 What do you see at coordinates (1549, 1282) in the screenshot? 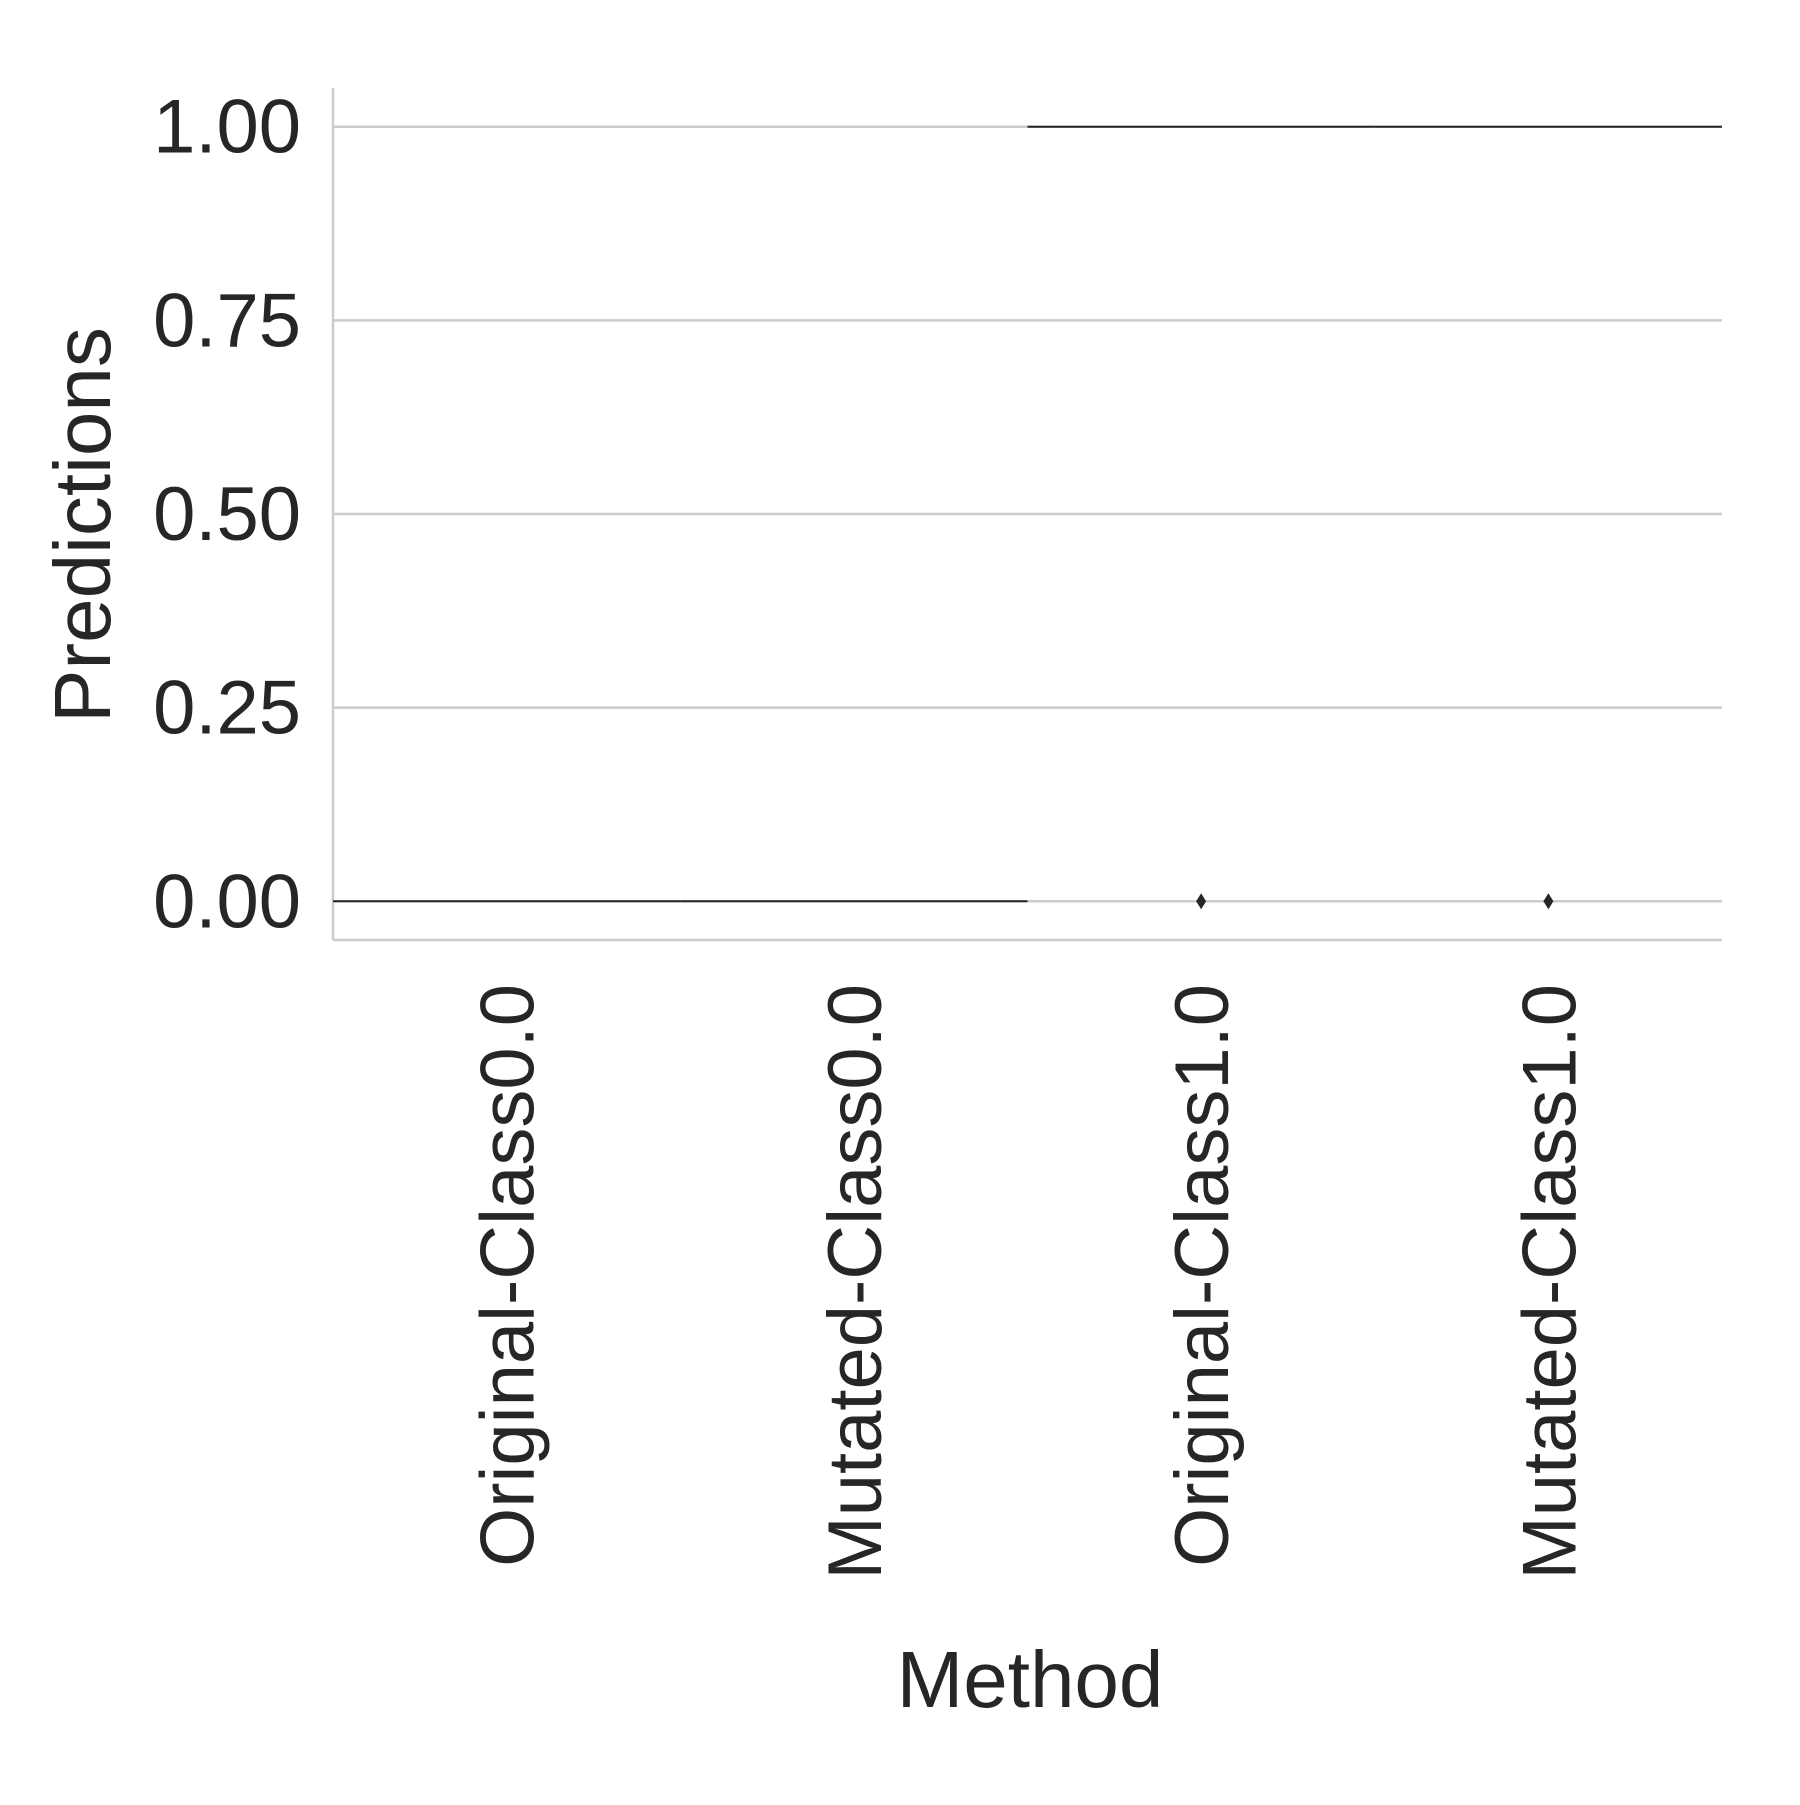
I see `x-tick-label: Mutated-Class1.0` at bounding box center [1549, 1282].